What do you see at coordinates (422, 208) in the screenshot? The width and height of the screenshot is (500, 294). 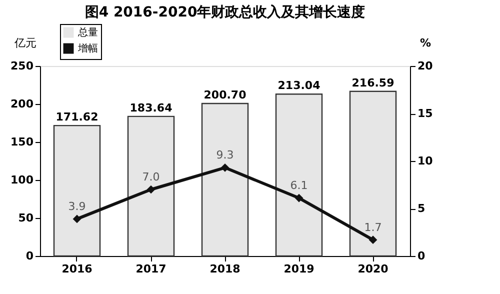 I see `y2-tick-label: 5` at bounding box center [422, 208].